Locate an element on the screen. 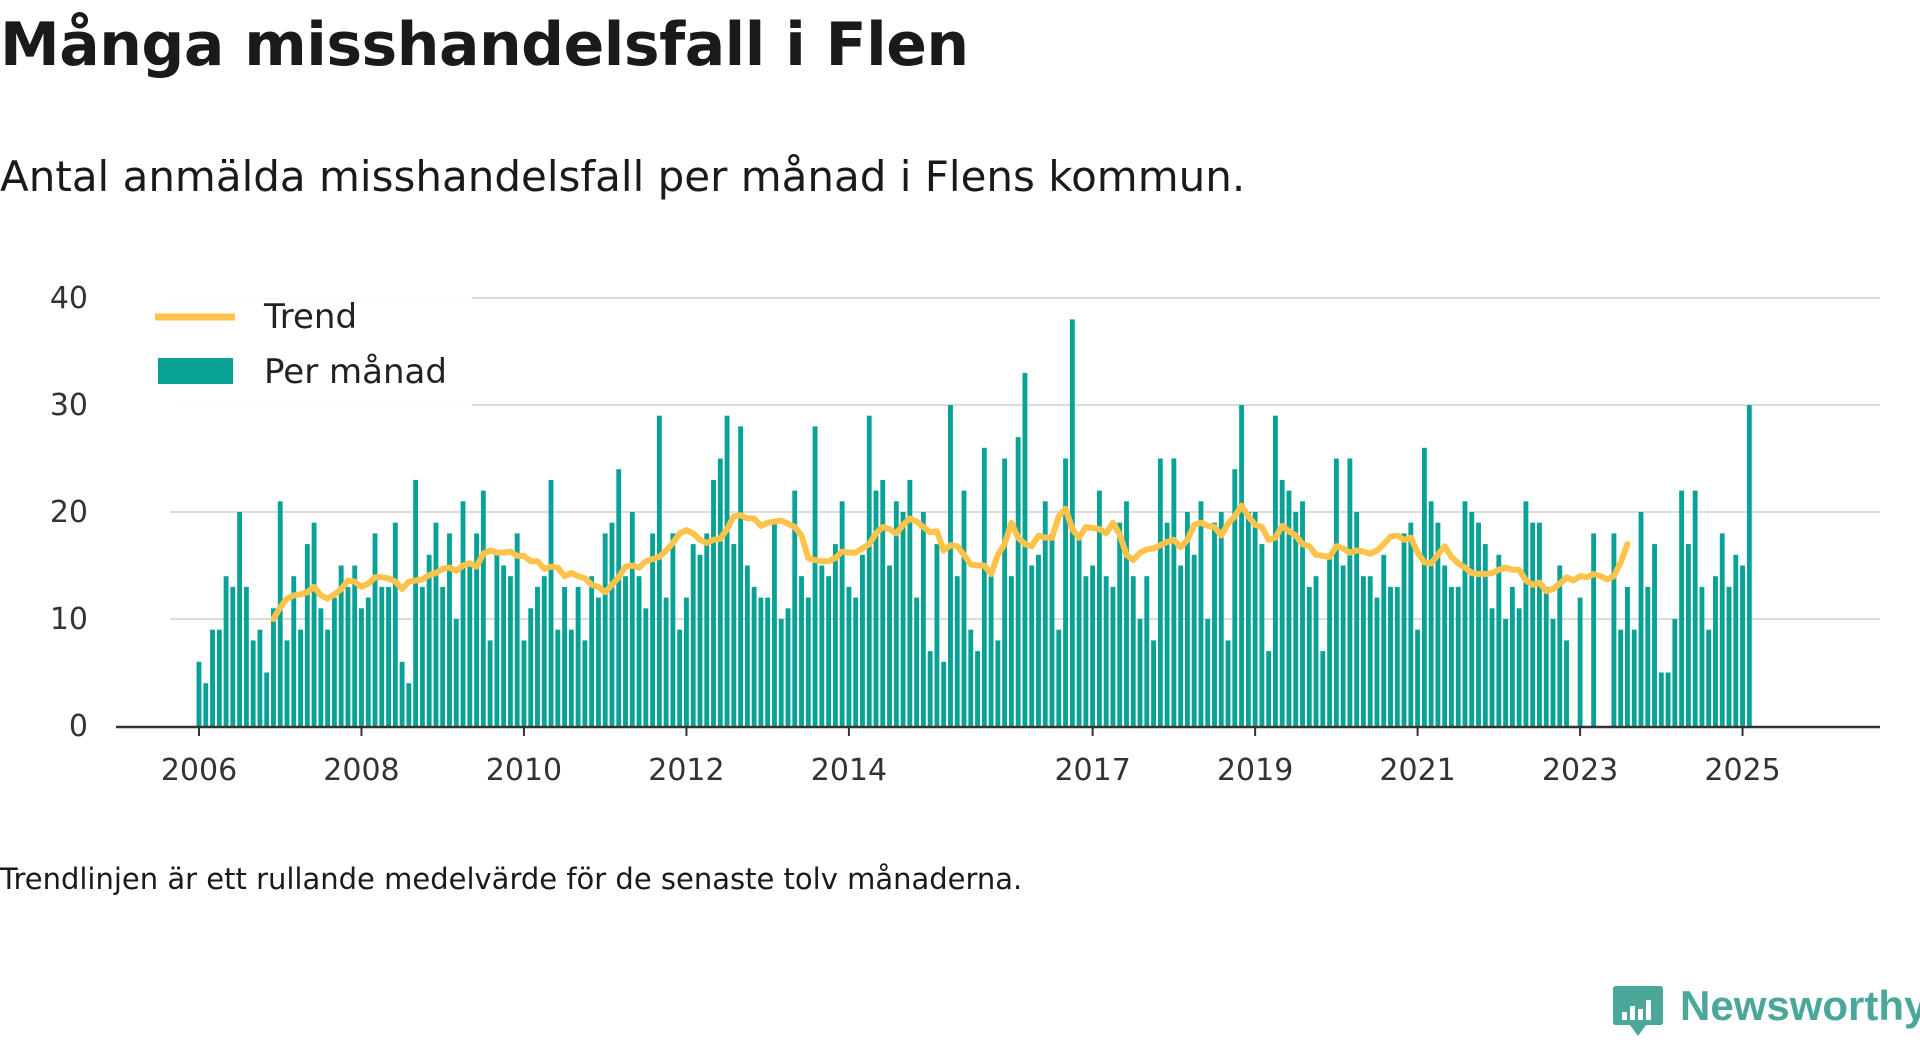 The width and height of the screenshot is (1920, 1040). x-tick-label: 2006 is located at coordinates (199, 770).